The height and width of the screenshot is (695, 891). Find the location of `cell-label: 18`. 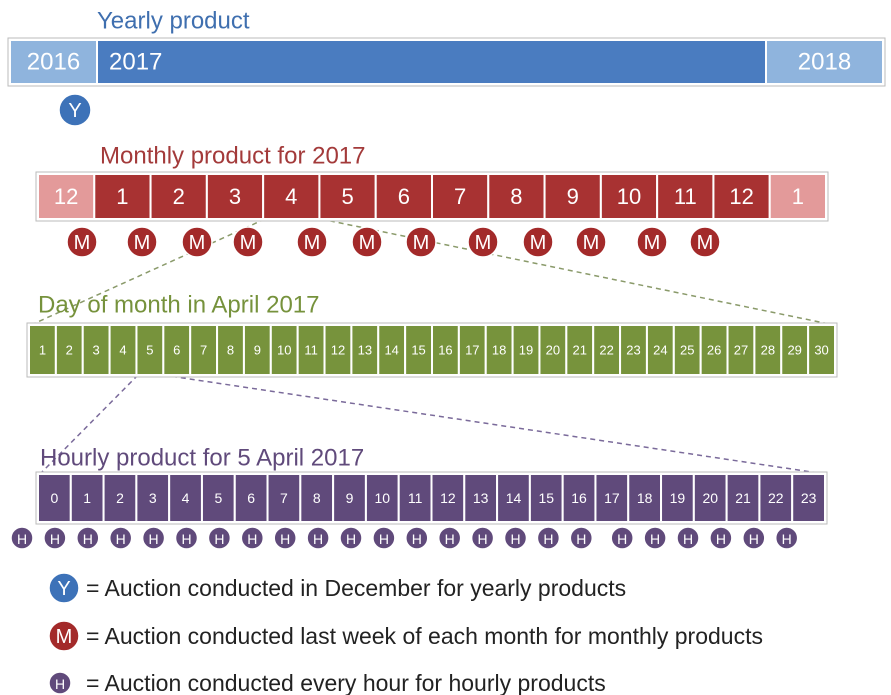

cell-label: 18 is located at coordinates (645, 498).